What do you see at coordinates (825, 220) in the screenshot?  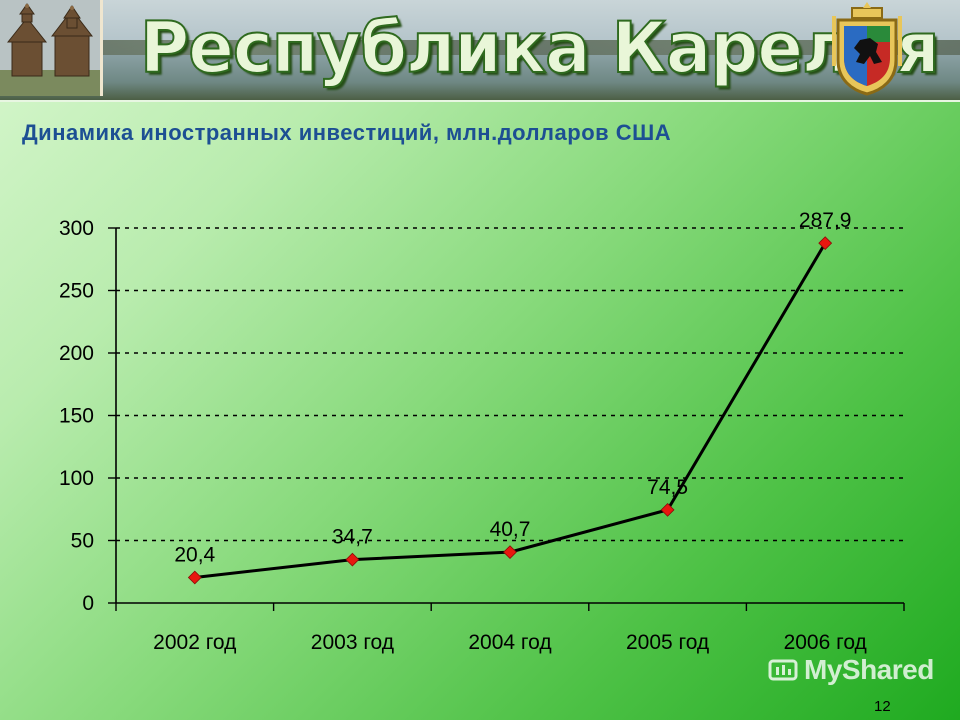 I see `data-label: 287,9` at bounding box center [825, 220].